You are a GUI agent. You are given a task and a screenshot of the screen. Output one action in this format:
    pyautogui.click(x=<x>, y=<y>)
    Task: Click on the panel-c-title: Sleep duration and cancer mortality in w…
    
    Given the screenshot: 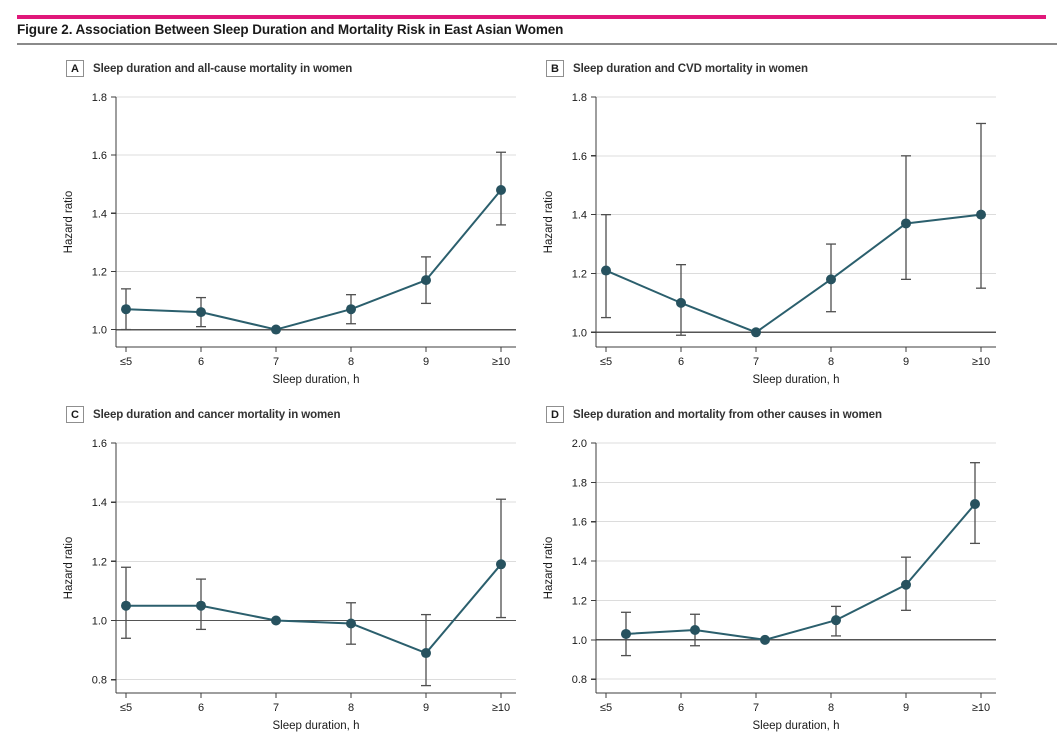 What is the action you would take?
    pyautogui.click(x=217, y=414)
    